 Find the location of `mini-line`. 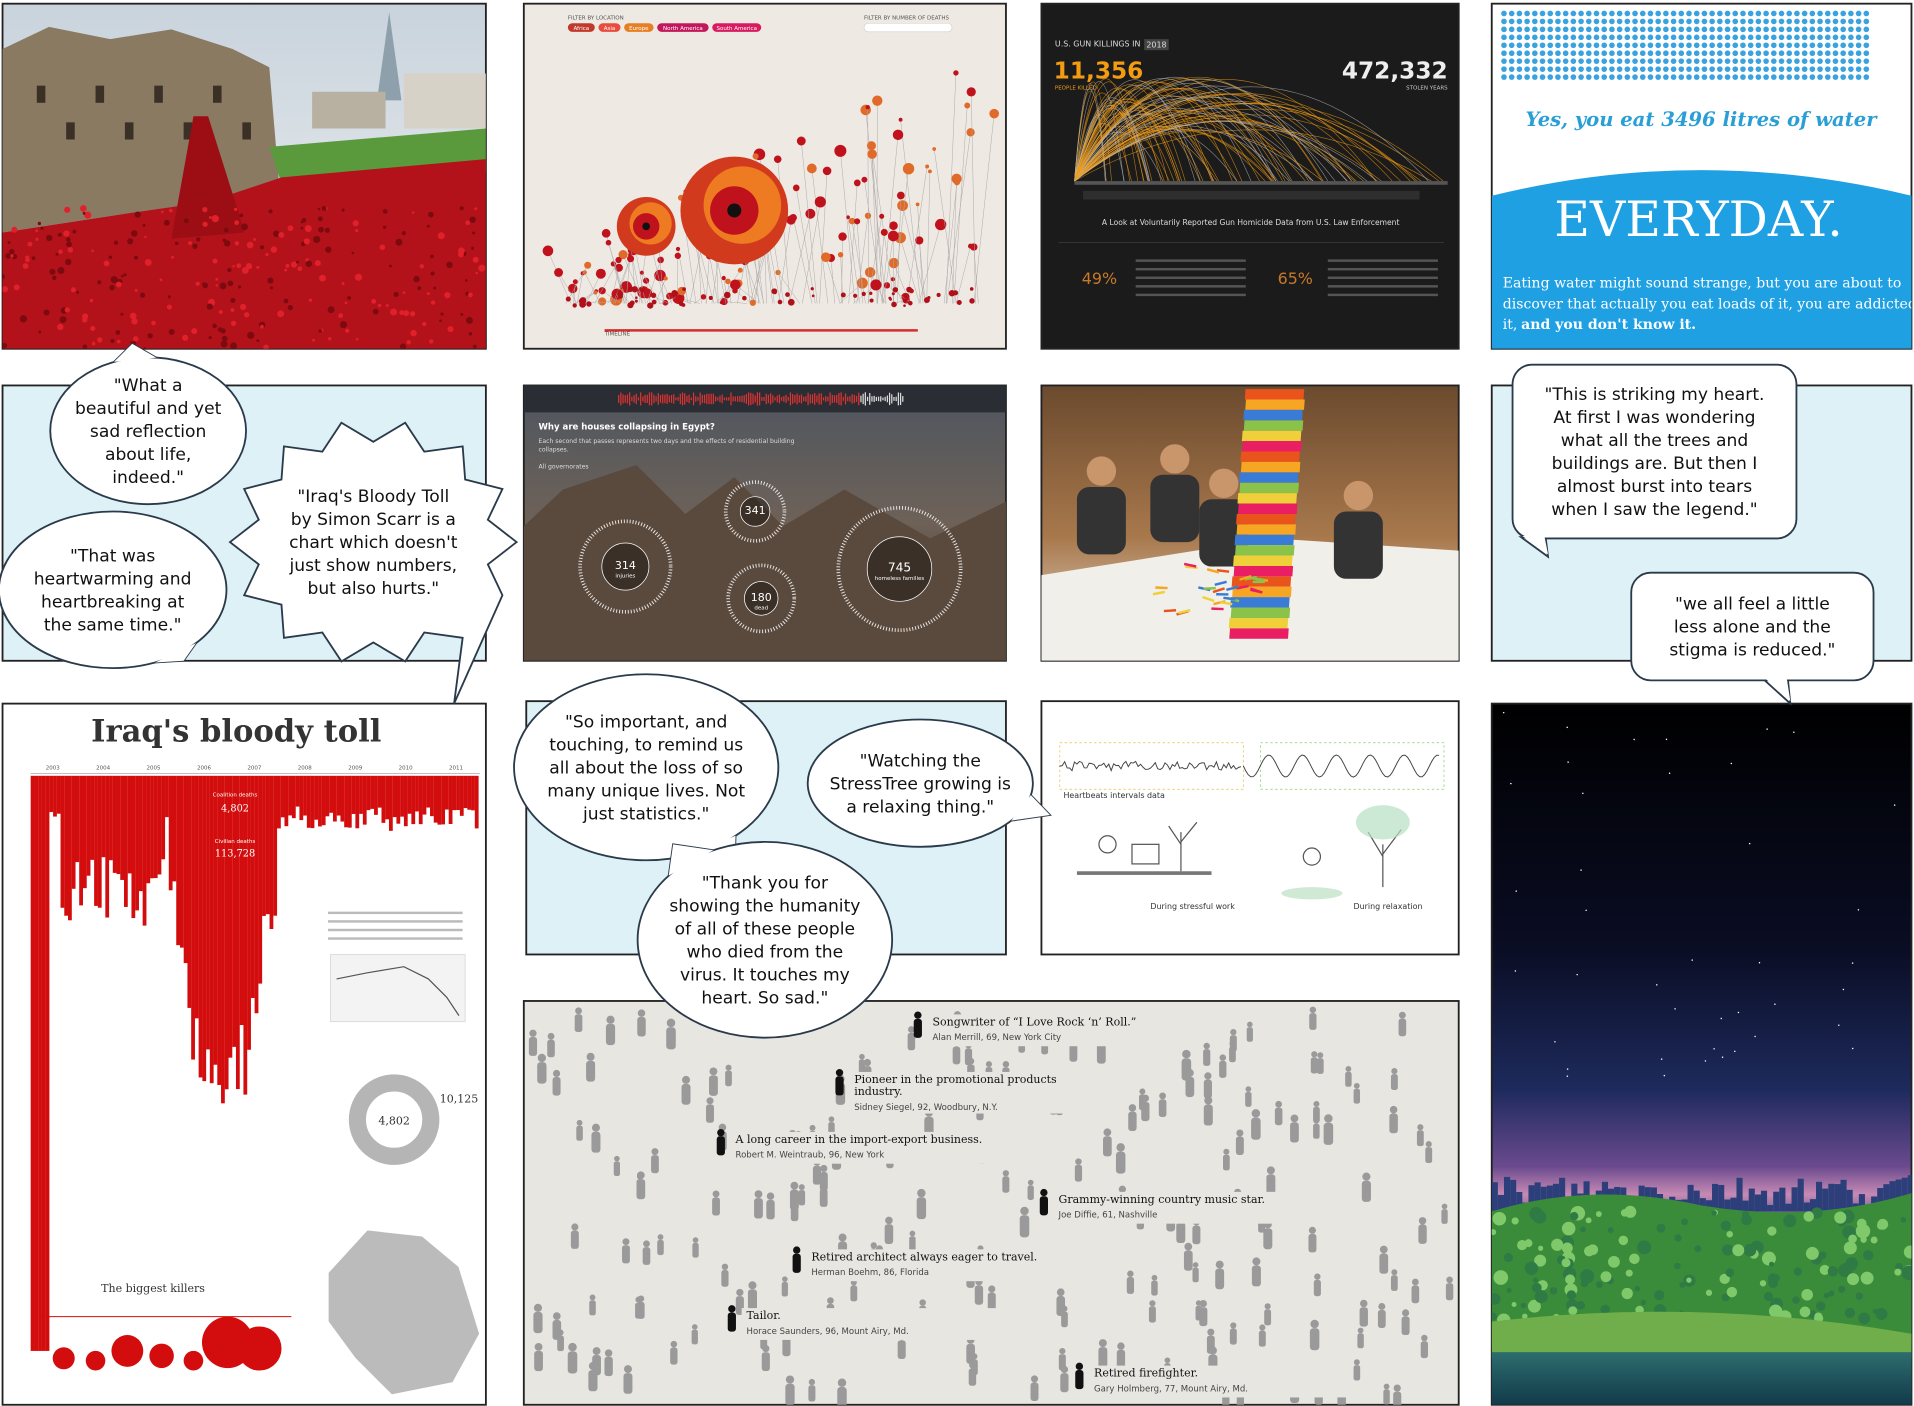

mini-line is located at coordinates (398, 991).